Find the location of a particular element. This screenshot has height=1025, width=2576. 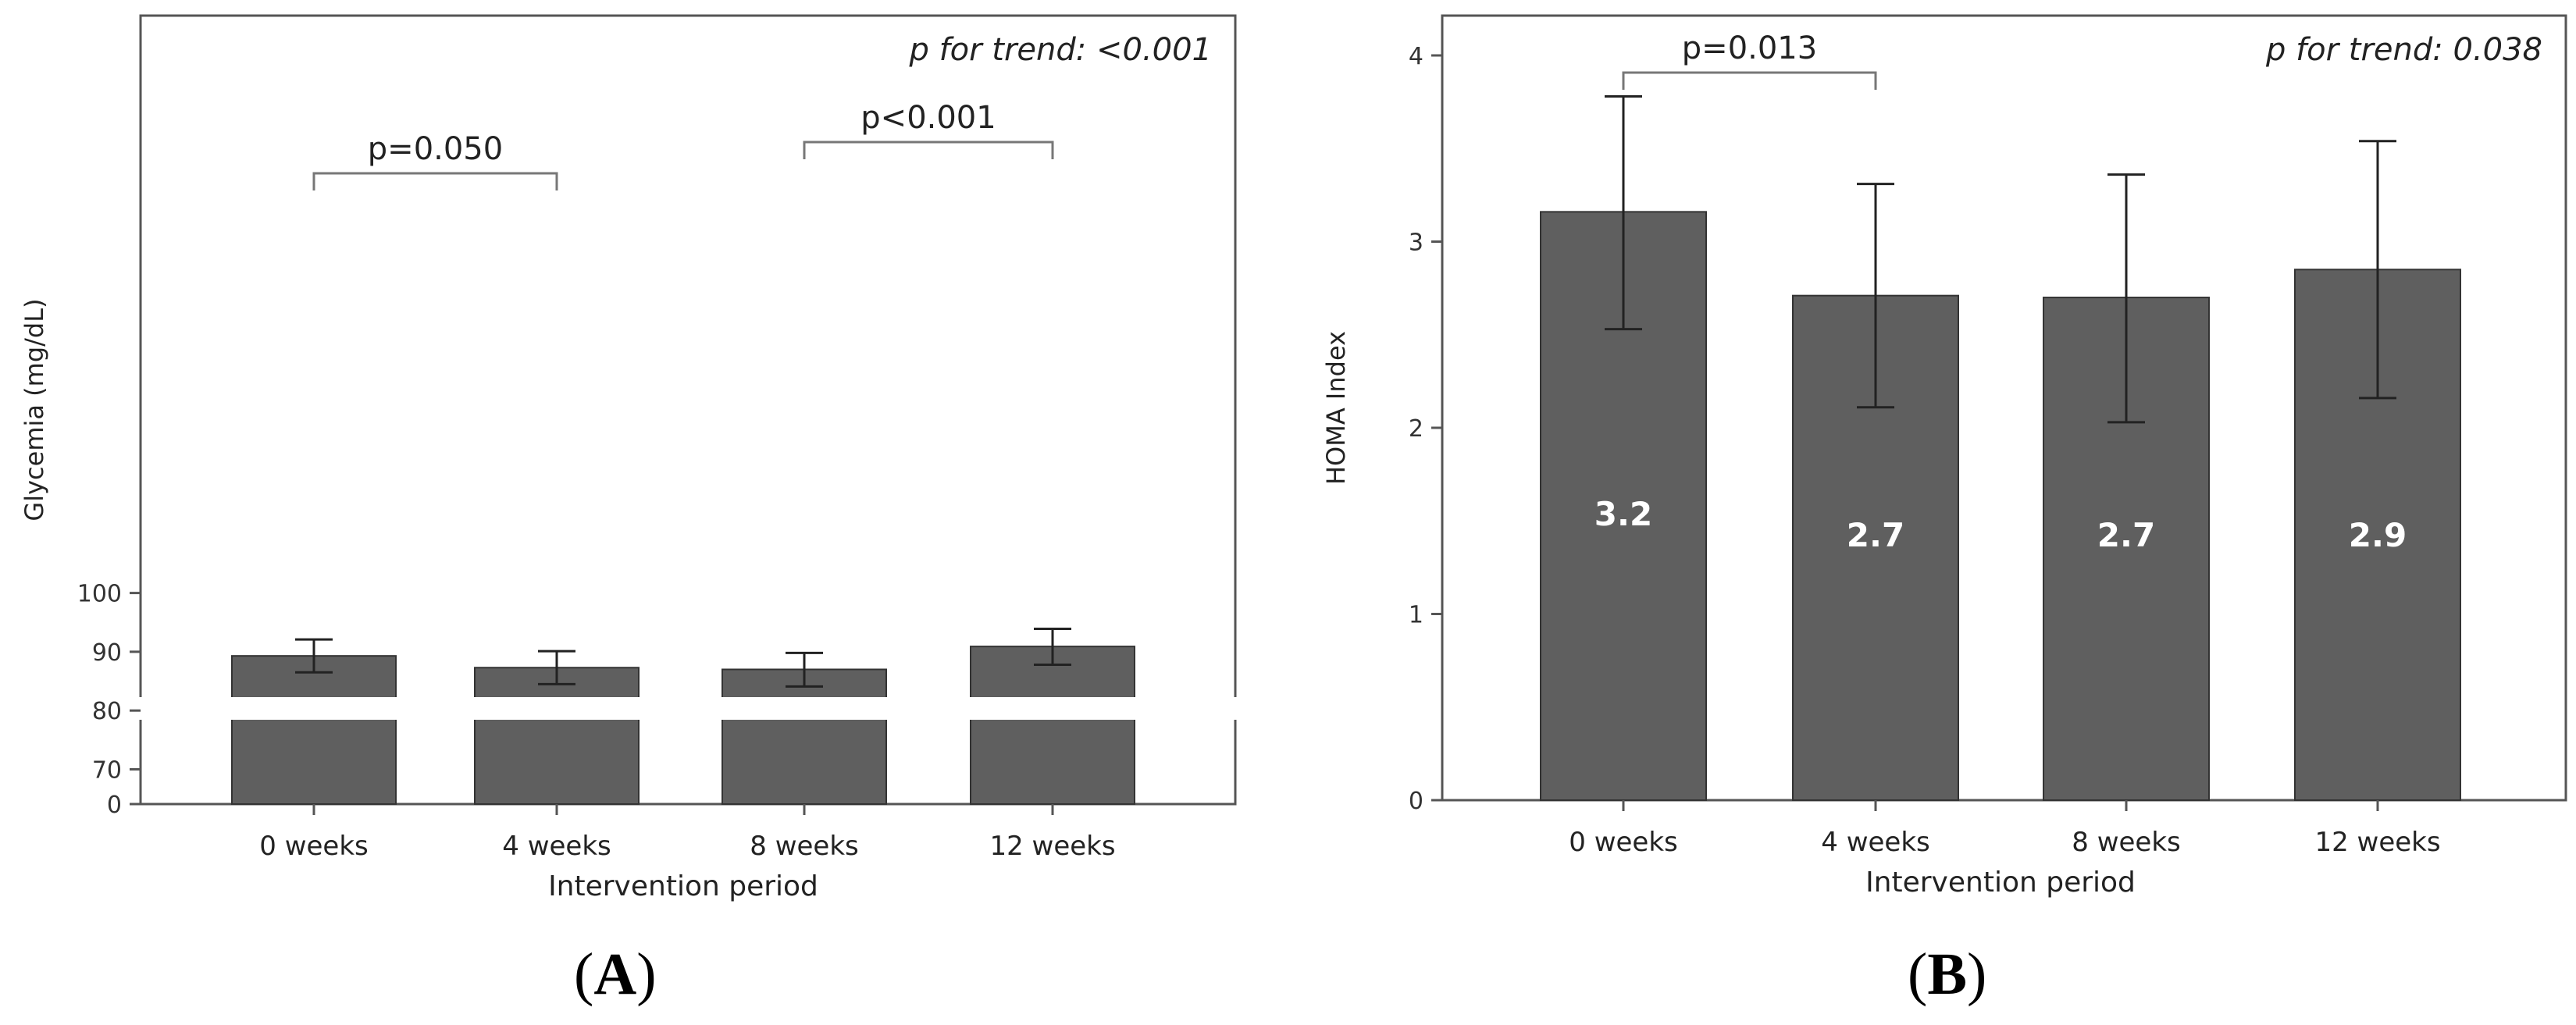

panel-label-b: (B) is located at coordinates (1947, 974).